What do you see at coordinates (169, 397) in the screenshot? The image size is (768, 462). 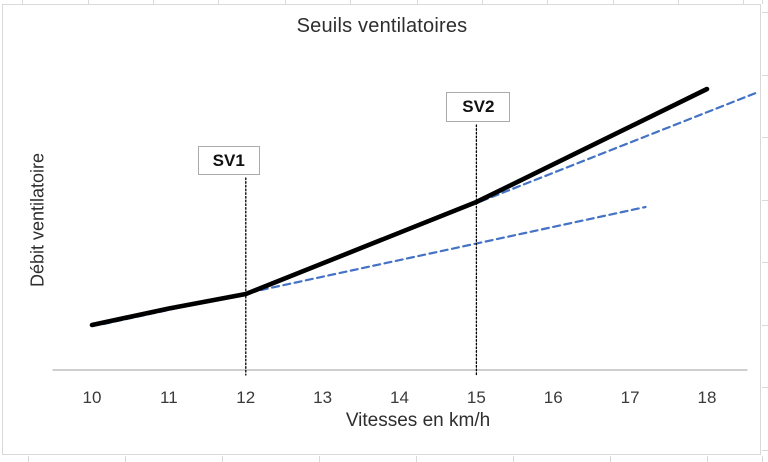 I see `x-tick-label-11: 11` at bounding box center [169, 397].